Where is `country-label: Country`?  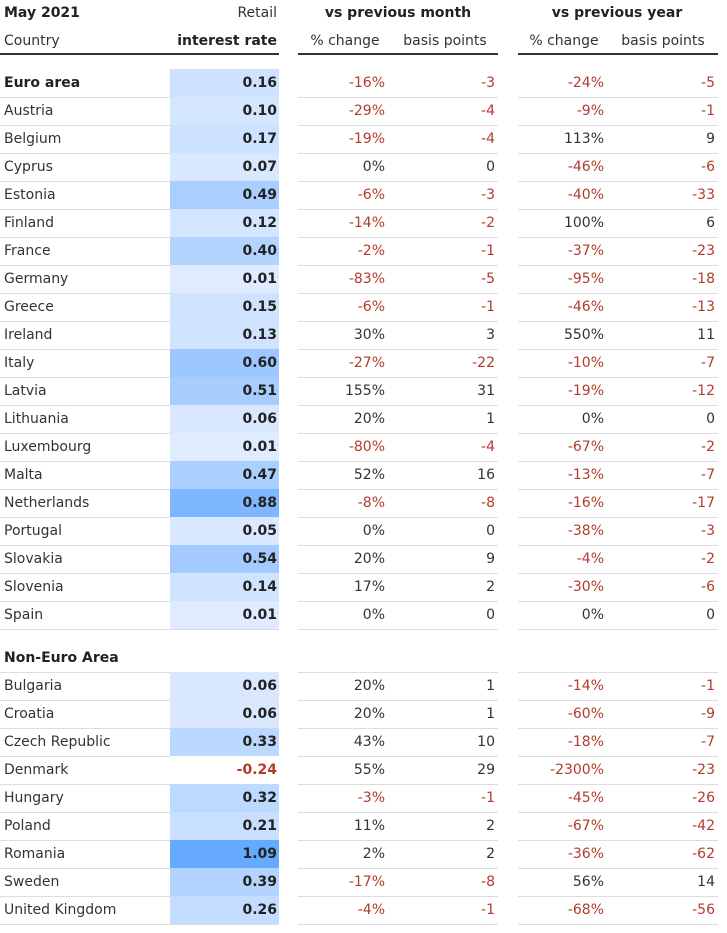
country-label: Country is located at coordinates (32, 41).